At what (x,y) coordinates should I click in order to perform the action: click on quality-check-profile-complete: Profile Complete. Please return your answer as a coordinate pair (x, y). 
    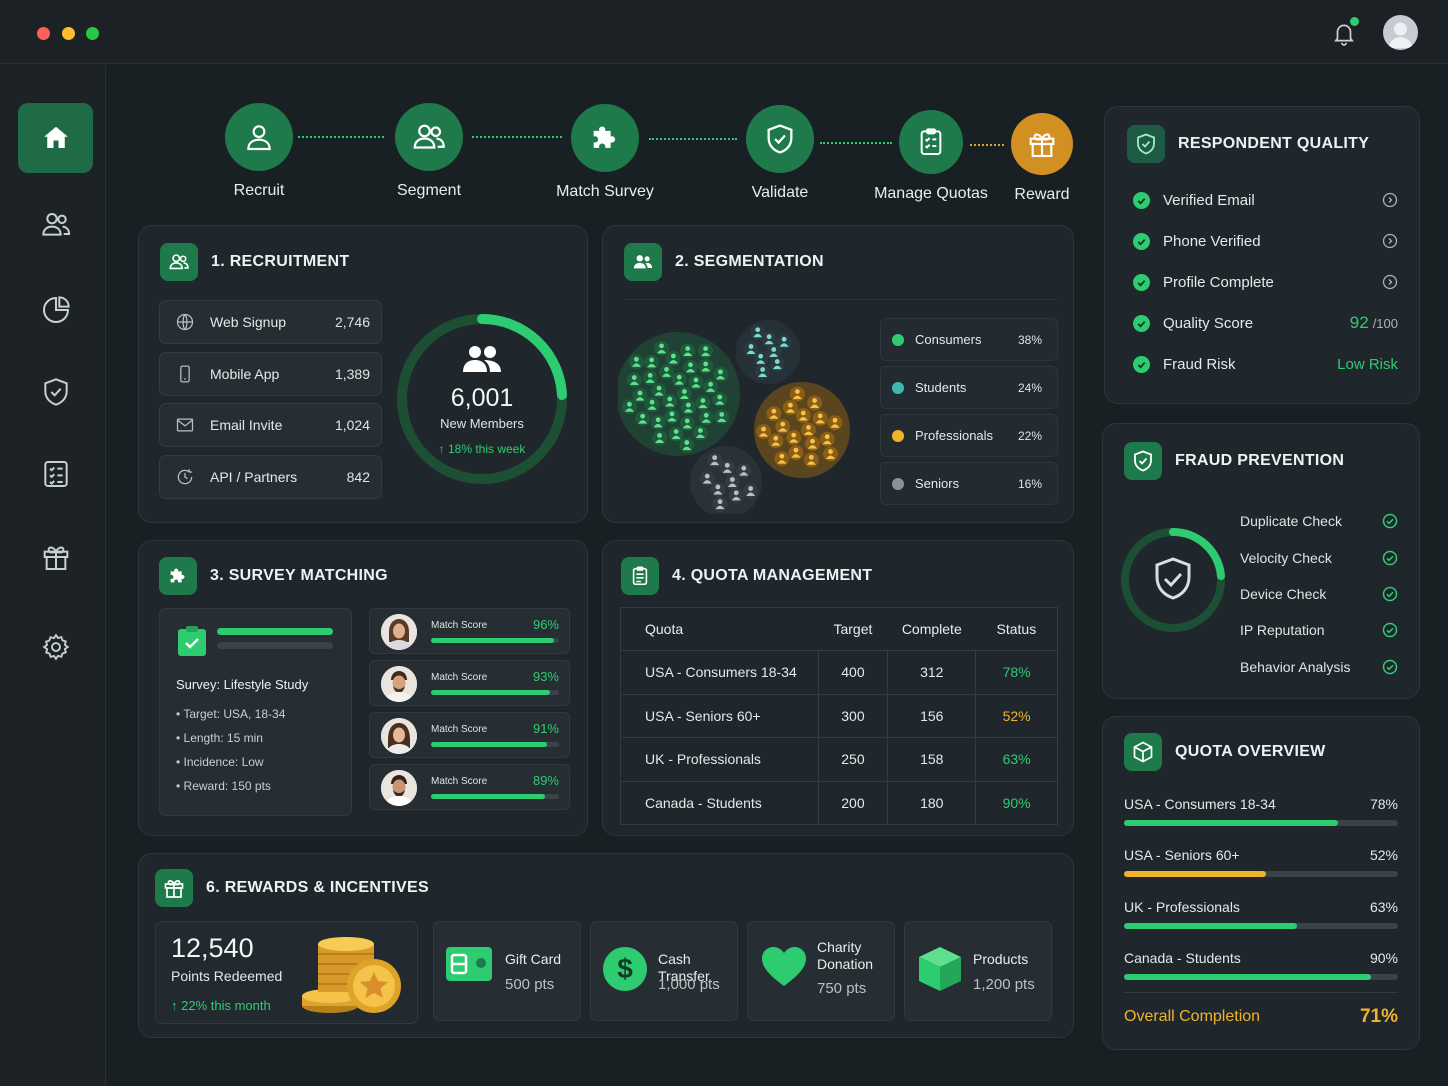
    Looking at the image, I should click on (1265, 282).